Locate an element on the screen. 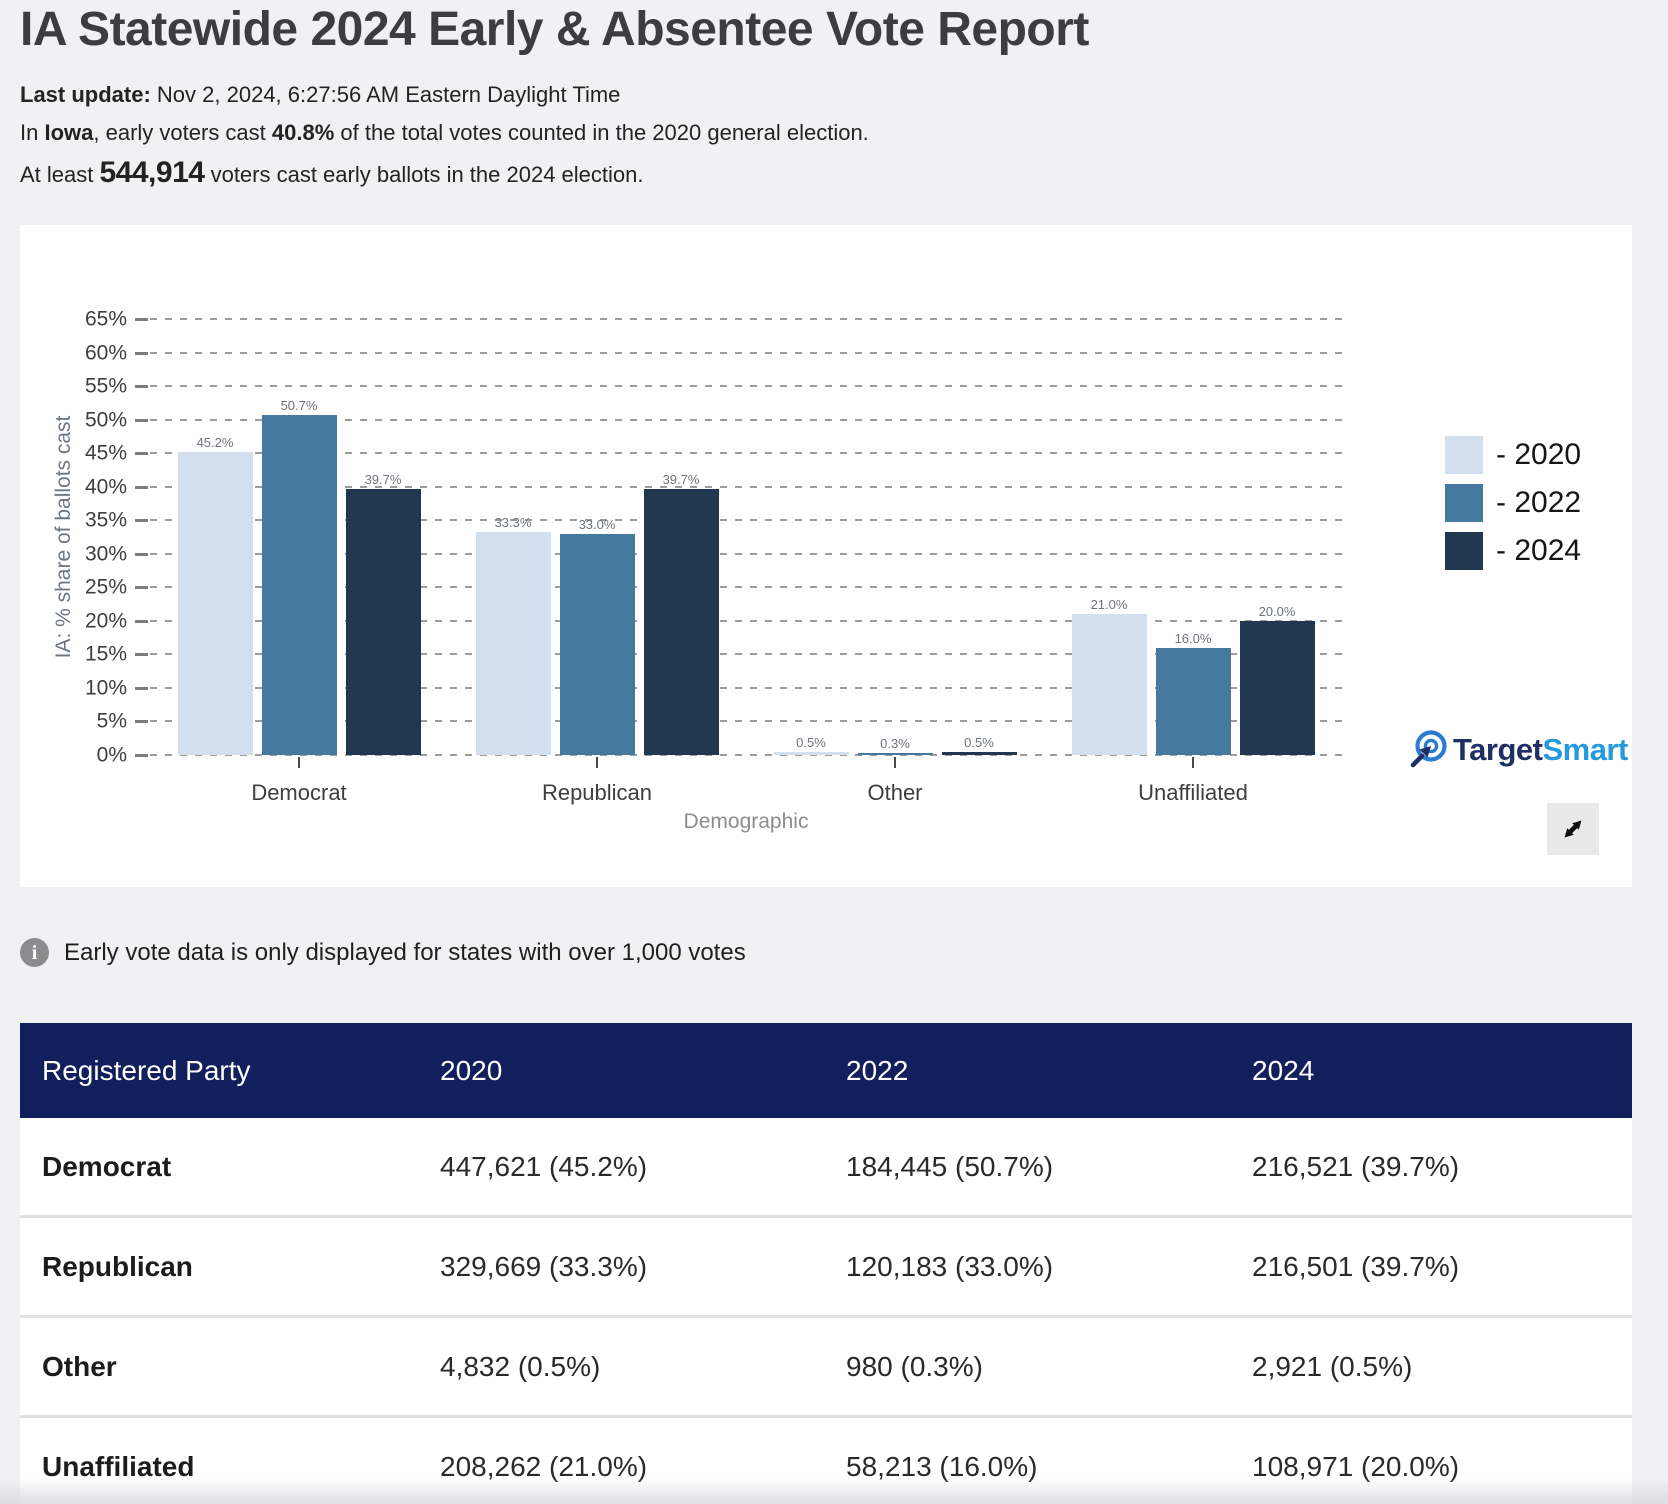 This screenshot has height=1504, width=1668. bar-democrat-2024 is located at coordinates (383, 621).